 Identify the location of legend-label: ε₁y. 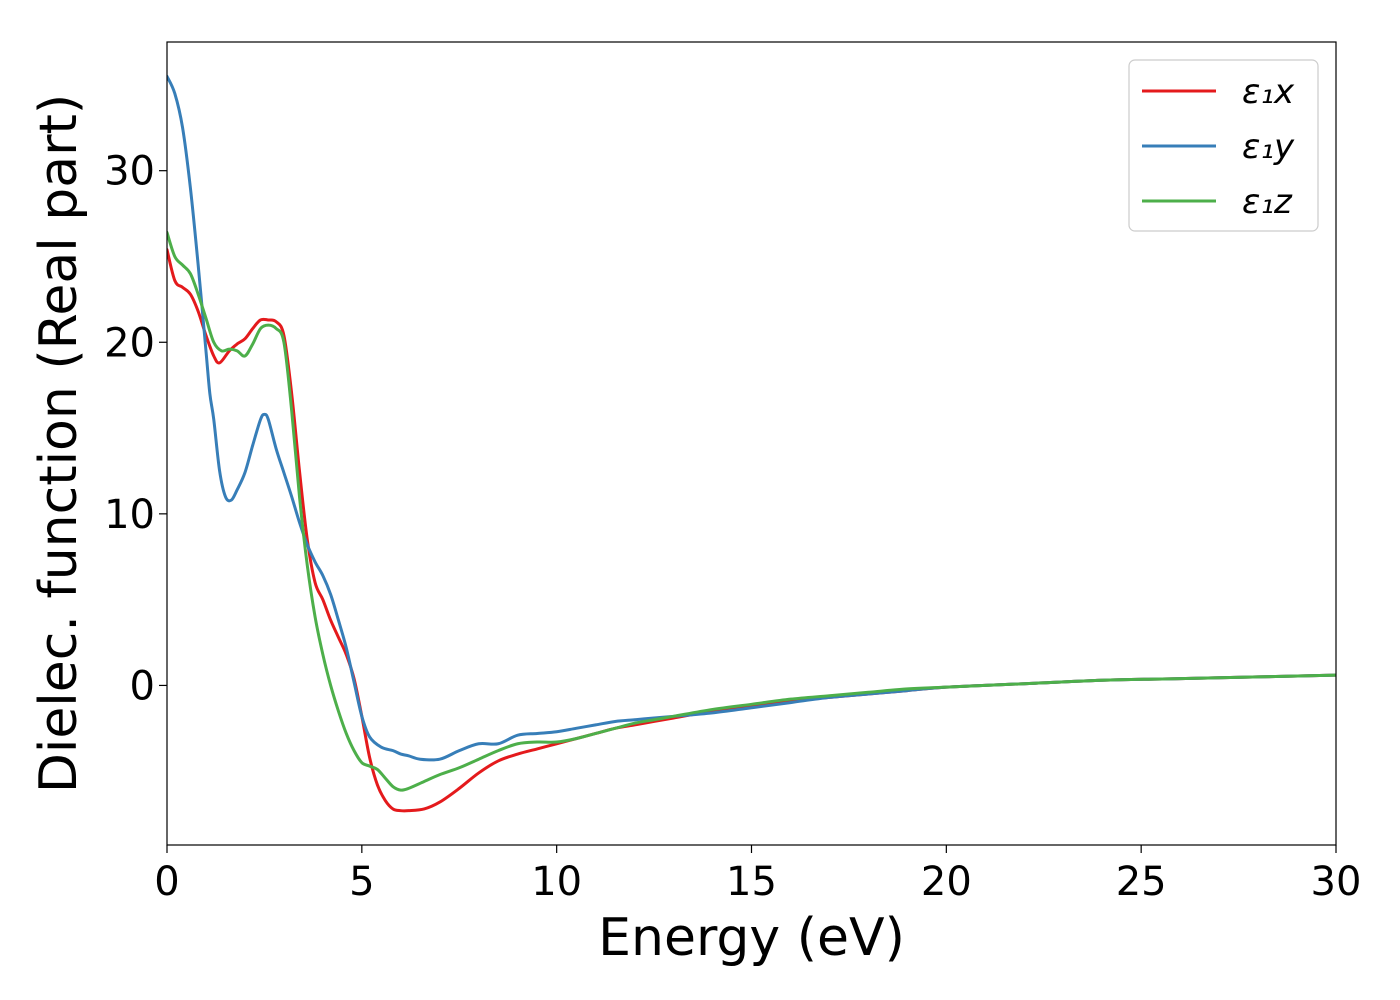
(1268, 147).